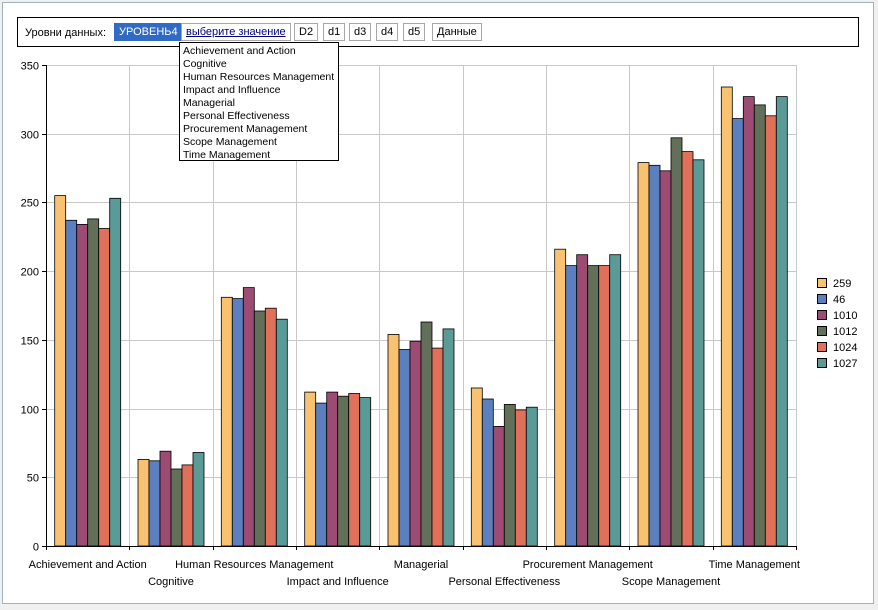 This screenshot has height=610, width=878. I want to click on y-tick-label: 0, so click(36, 548).